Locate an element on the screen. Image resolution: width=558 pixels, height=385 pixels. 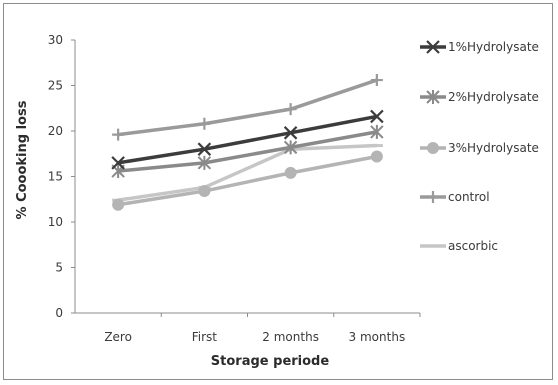
series-2%Hydrolysate is located at coordinates (247, 151).